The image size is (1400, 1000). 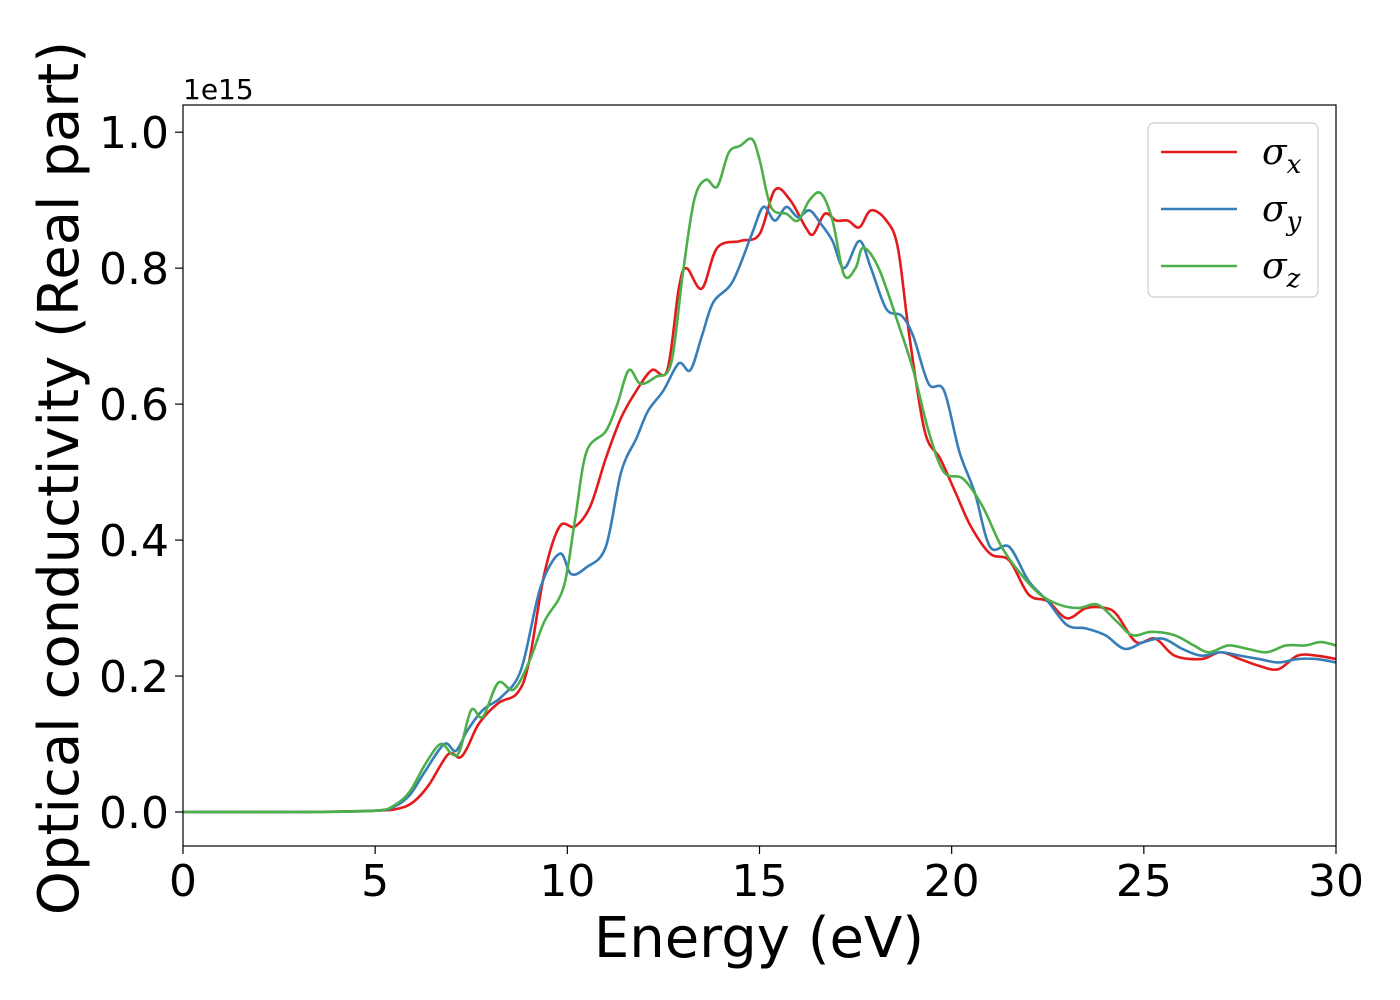 I want to click on x-tick-label: 20, so click(x=952, y=881).